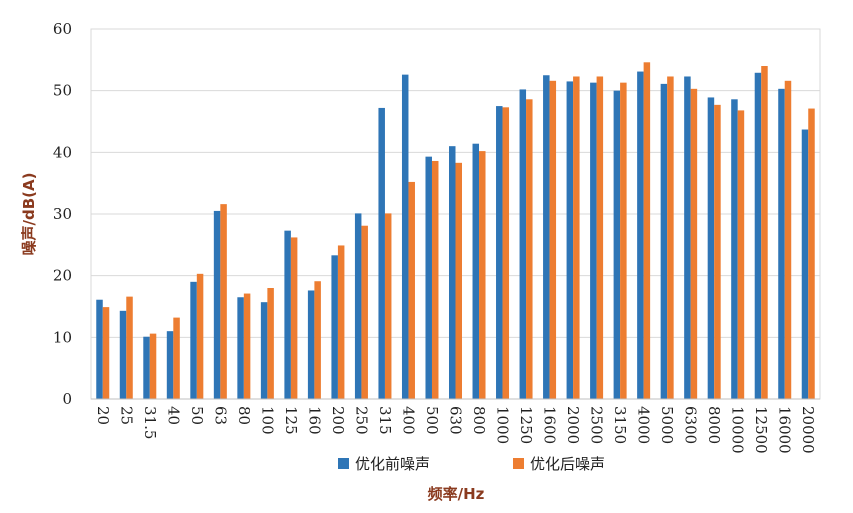 This screenshot has height=513, width=853. I want to click on x-tick-label: 80, so click(244, 415).